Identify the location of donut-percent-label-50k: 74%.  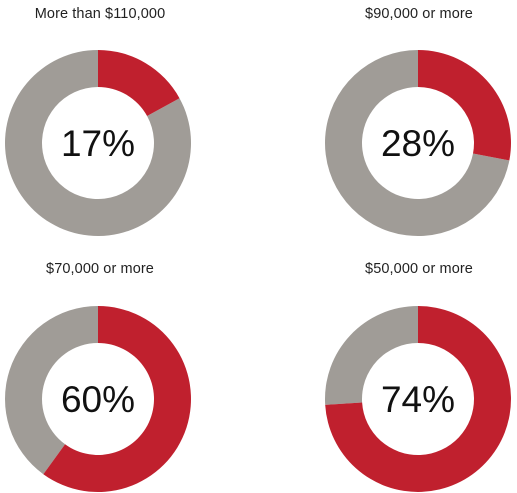
(418, 399).